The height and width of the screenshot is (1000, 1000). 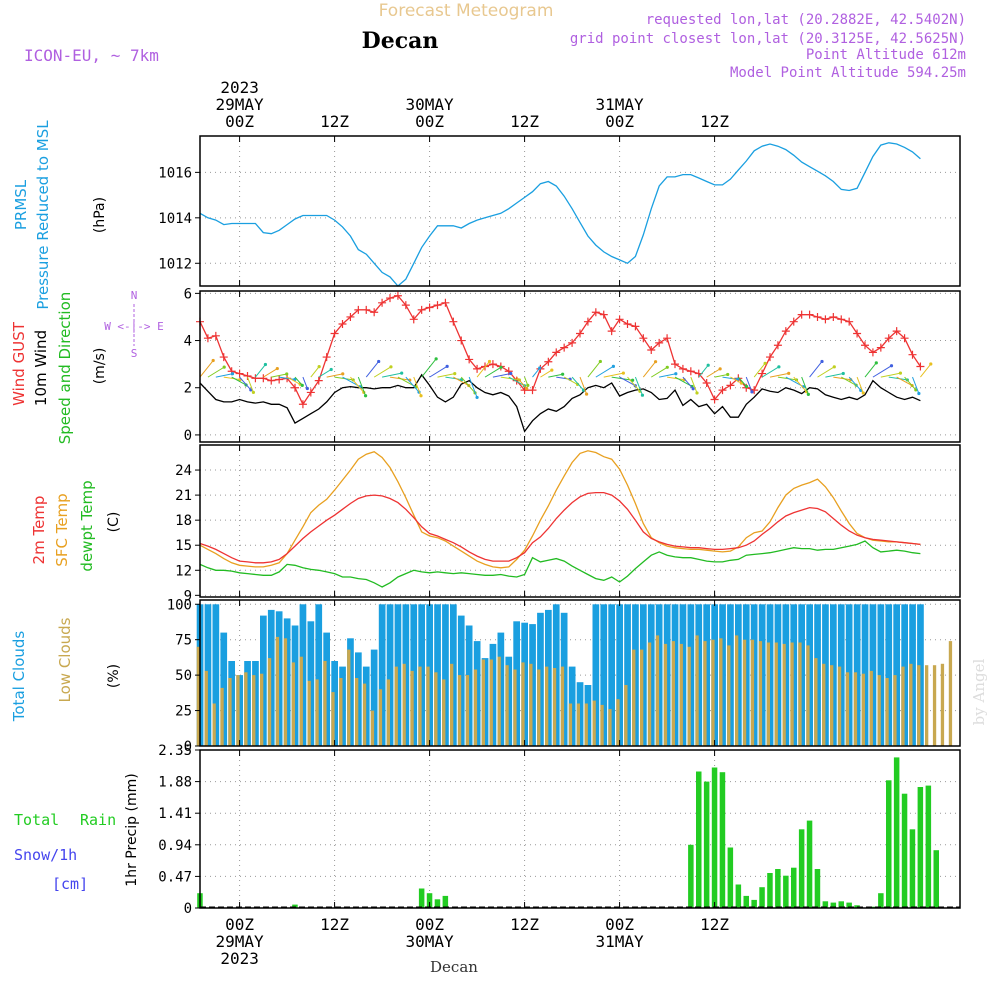 I want to click on ytick-label-temperature: 15, so click(x=183, y=546).